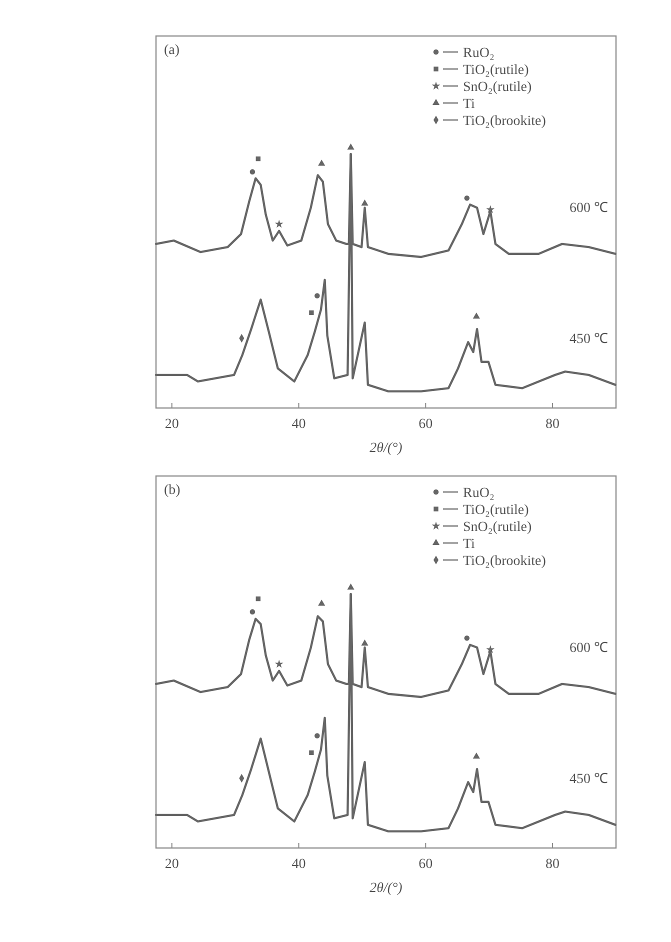  What do you see at coordinates (172, 490) in the screenshot?
I see `chart-title: (b)` at bounding box center [172, 490].